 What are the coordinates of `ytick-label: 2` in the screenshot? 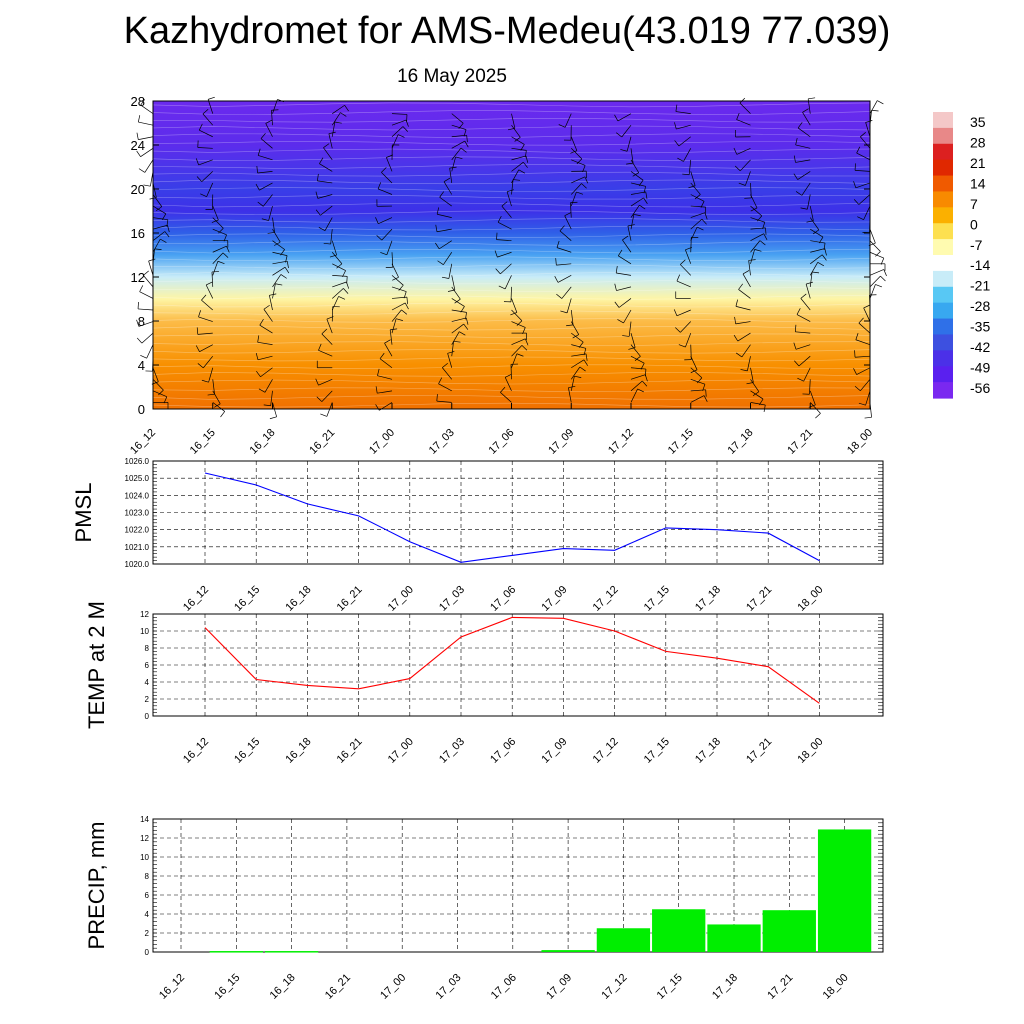 It's located at (147, 699).